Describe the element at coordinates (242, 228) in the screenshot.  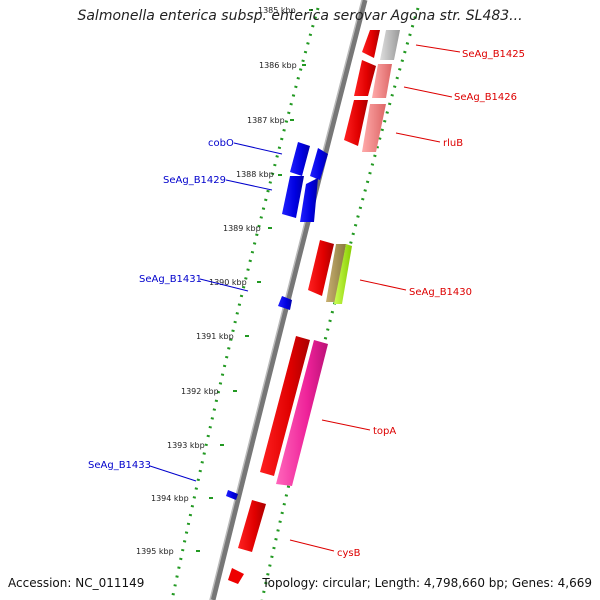
I see `ruler-label: 1389 kbp` at that location.